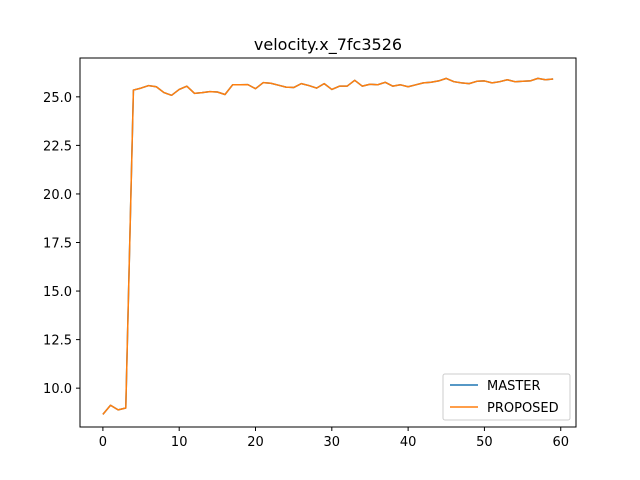 This screenshot has width=640, height=480. Describe the element at coordinates (328, 45) in the screenshot. I see `chart-title: velocity.x_7fc3526` at that location.